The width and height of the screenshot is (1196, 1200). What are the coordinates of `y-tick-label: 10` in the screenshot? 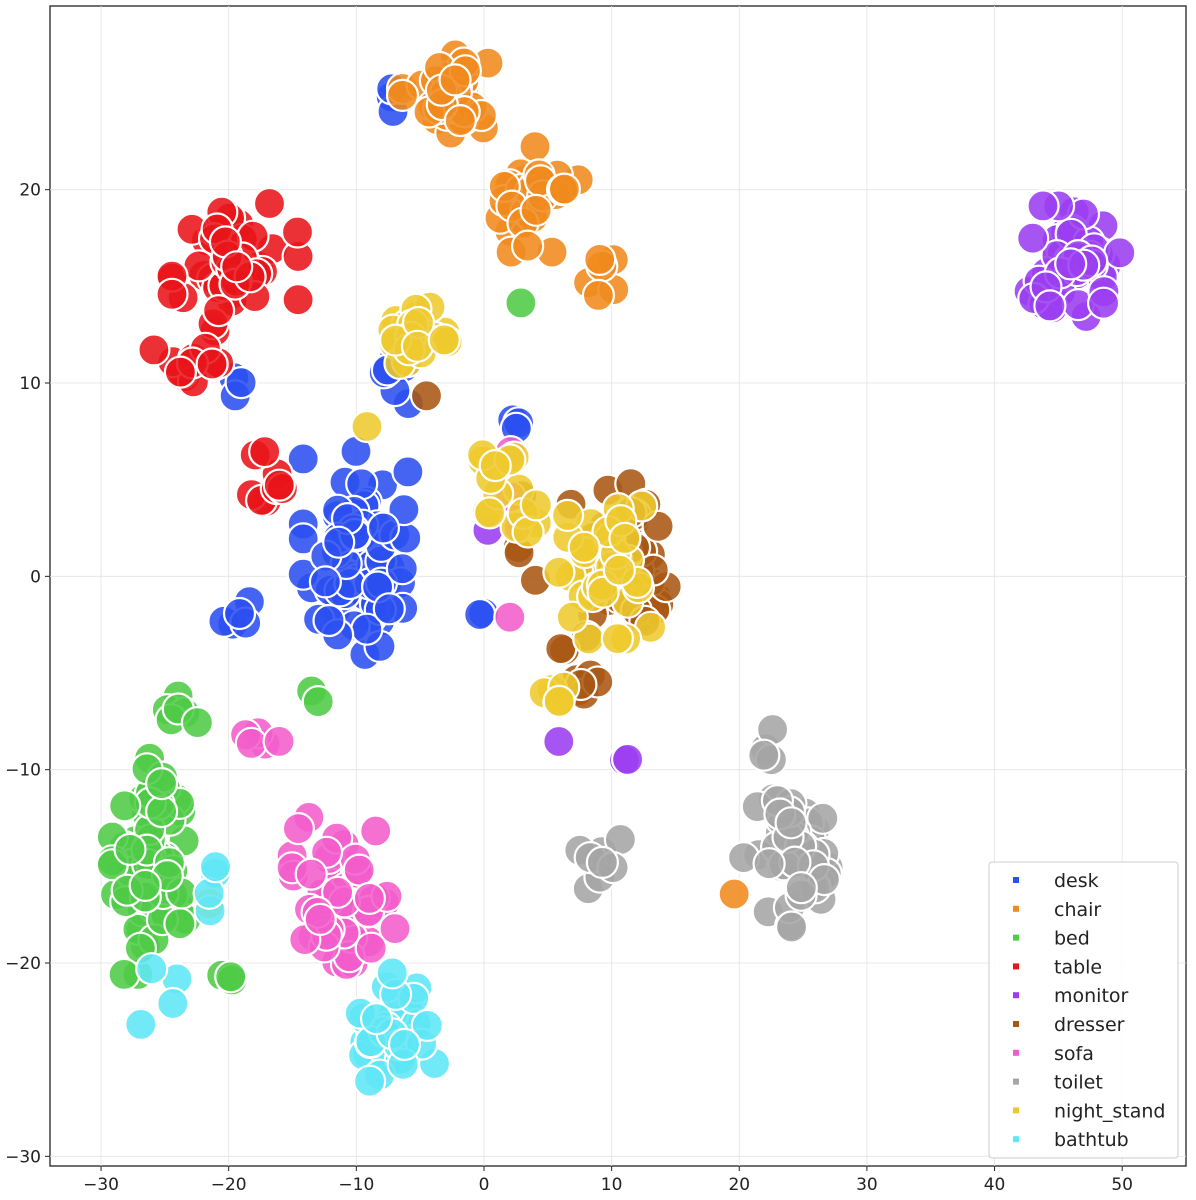 It's located at (30, 384).